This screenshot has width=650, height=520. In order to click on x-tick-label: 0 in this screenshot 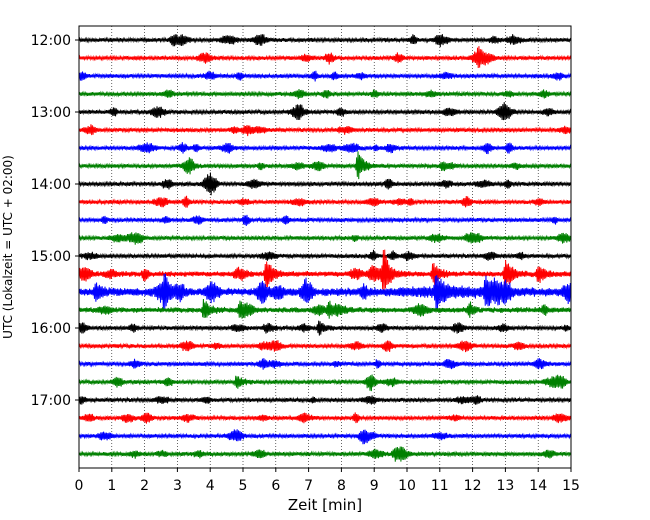, I will do `click(79, 486)`.